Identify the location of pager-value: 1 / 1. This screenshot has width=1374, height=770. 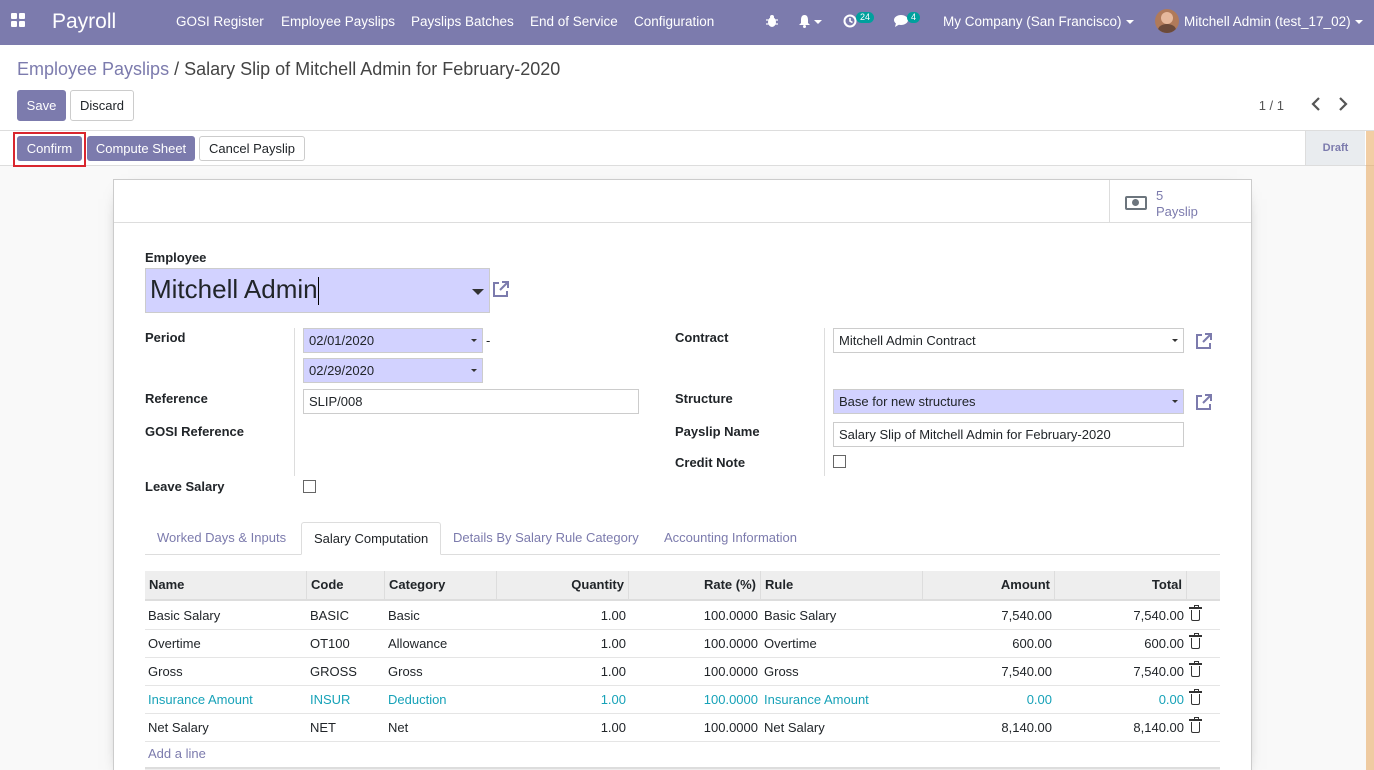
(1271, 105).